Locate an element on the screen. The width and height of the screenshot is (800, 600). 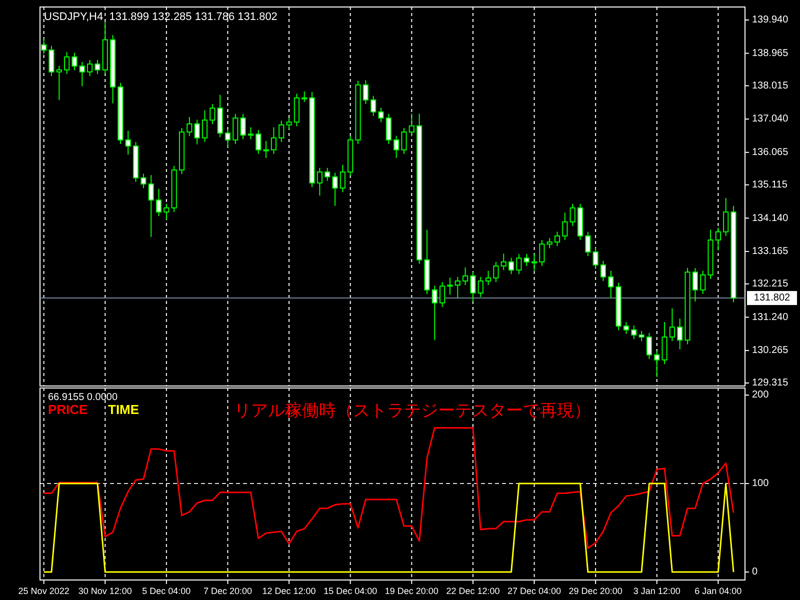
x-tick-label: 7 Dec 20:00 is located at coordinates (227, 591).